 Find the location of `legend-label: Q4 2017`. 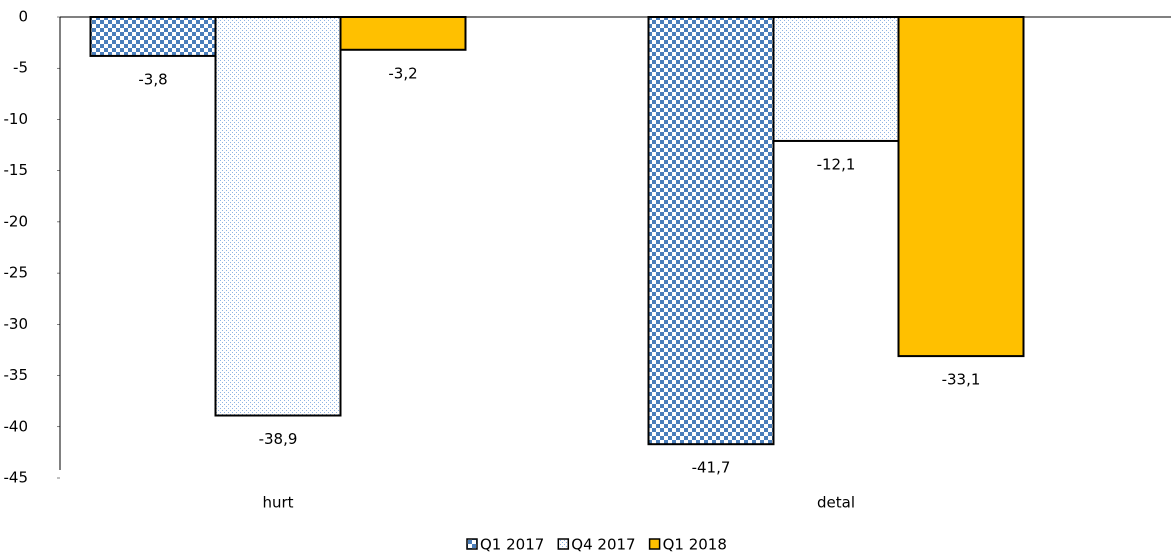

legend-label: Q4 2017 is located at coordinates (603, 545).